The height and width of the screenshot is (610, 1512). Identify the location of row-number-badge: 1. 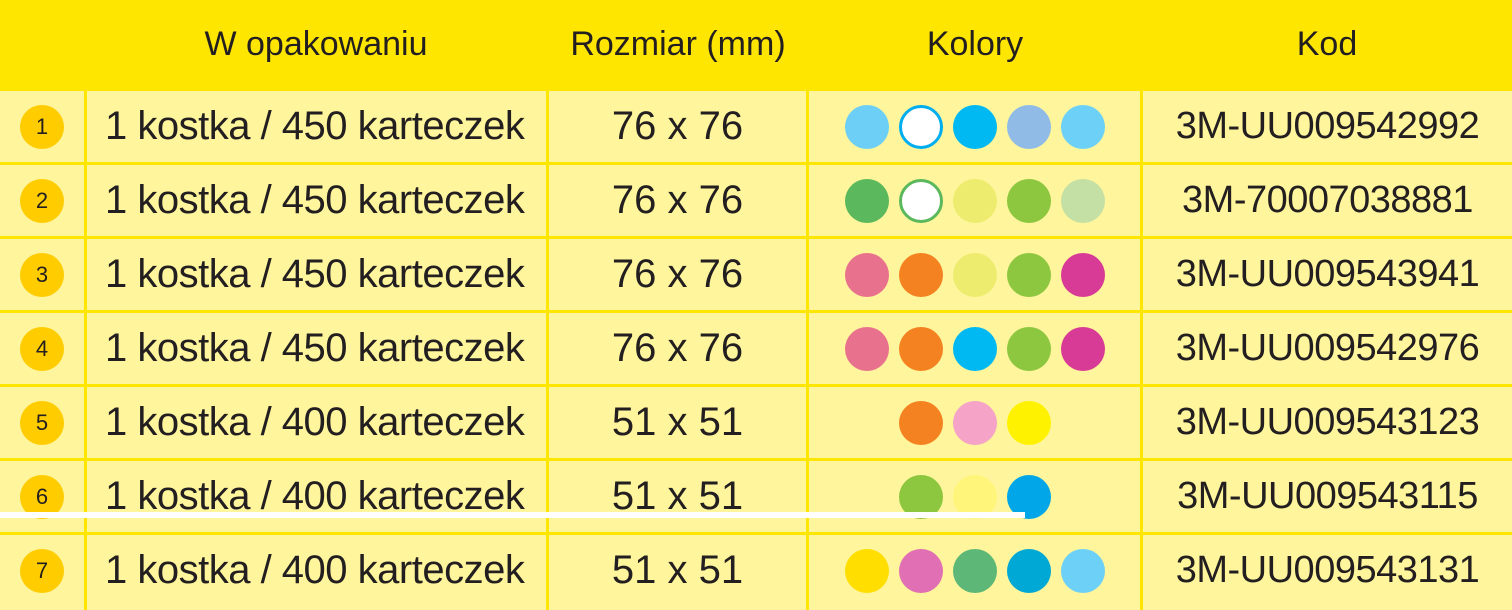
(42, 126).